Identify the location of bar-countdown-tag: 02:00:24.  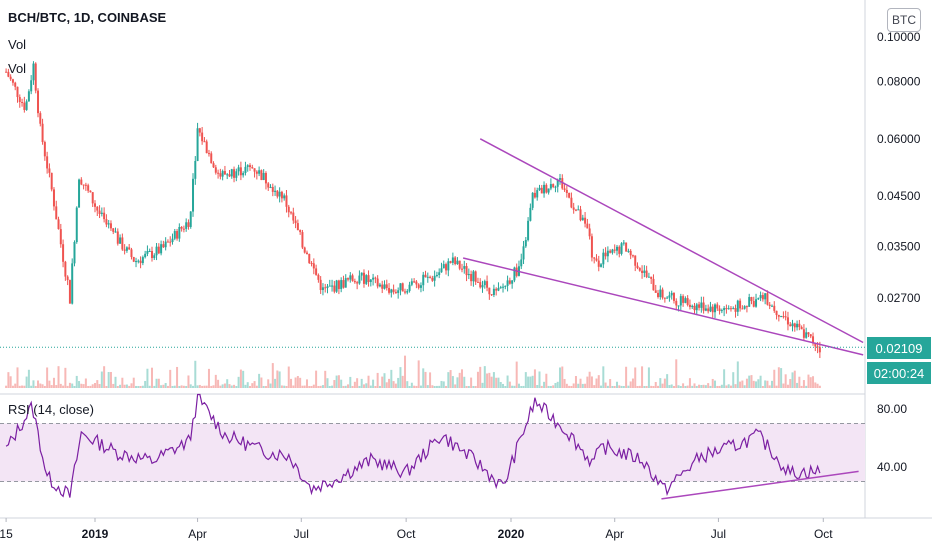
(899, 373).